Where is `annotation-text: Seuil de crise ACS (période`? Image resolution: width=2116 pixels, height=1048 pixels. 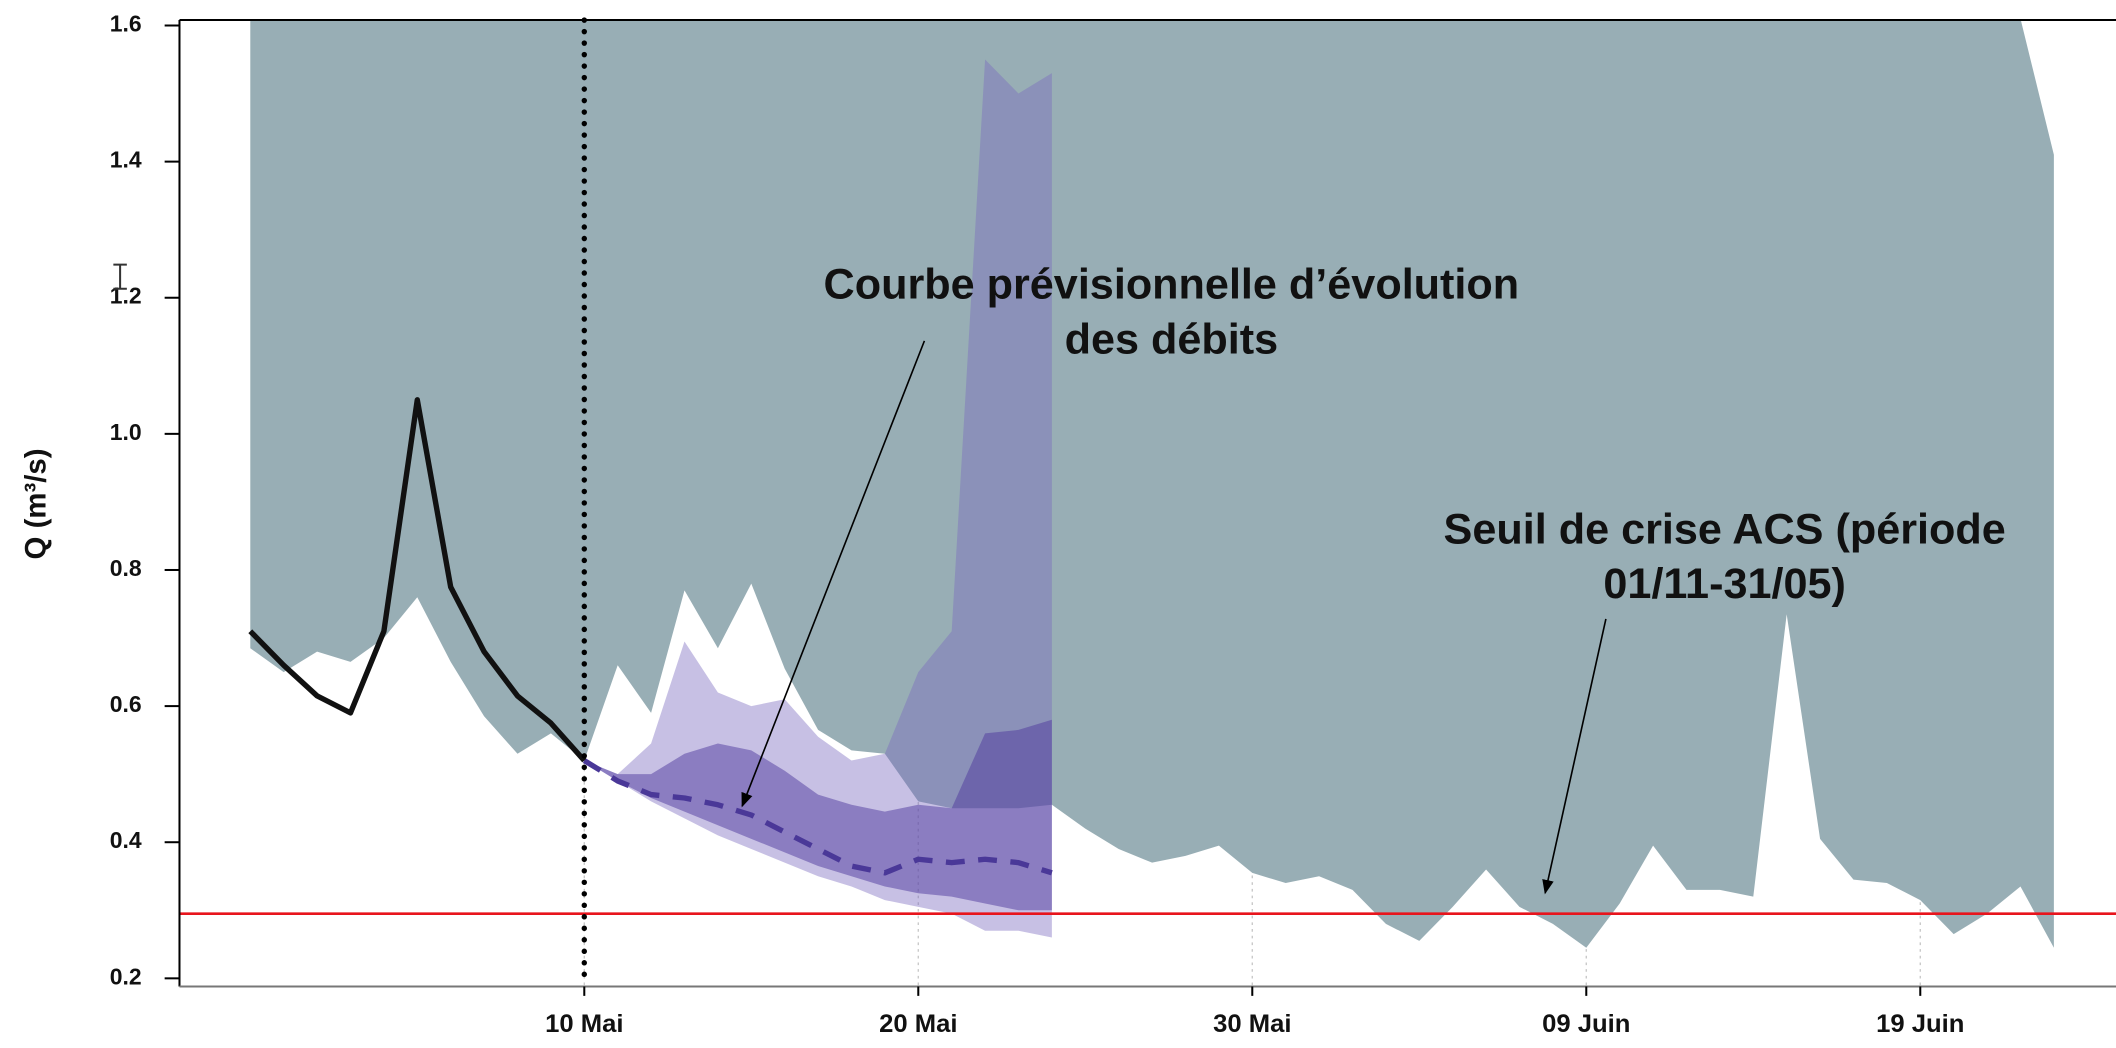 annotation-text: Seuil de crise ACS (période is located at coordinates (1725, 530).